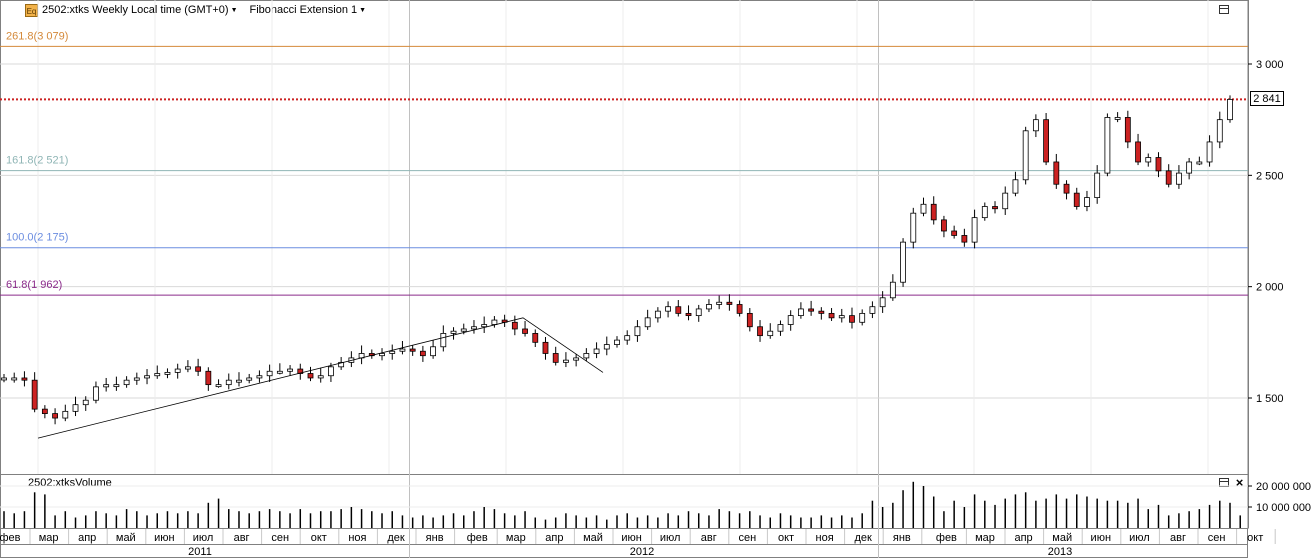 The height and width of the screenshot is (558, 1316). What do you see at coordinates (135, 10) in the screenshot?
I see `instrument-label: 2502:xtks Weekly Local time (GMT+0)` at bounding box center [135, 10].